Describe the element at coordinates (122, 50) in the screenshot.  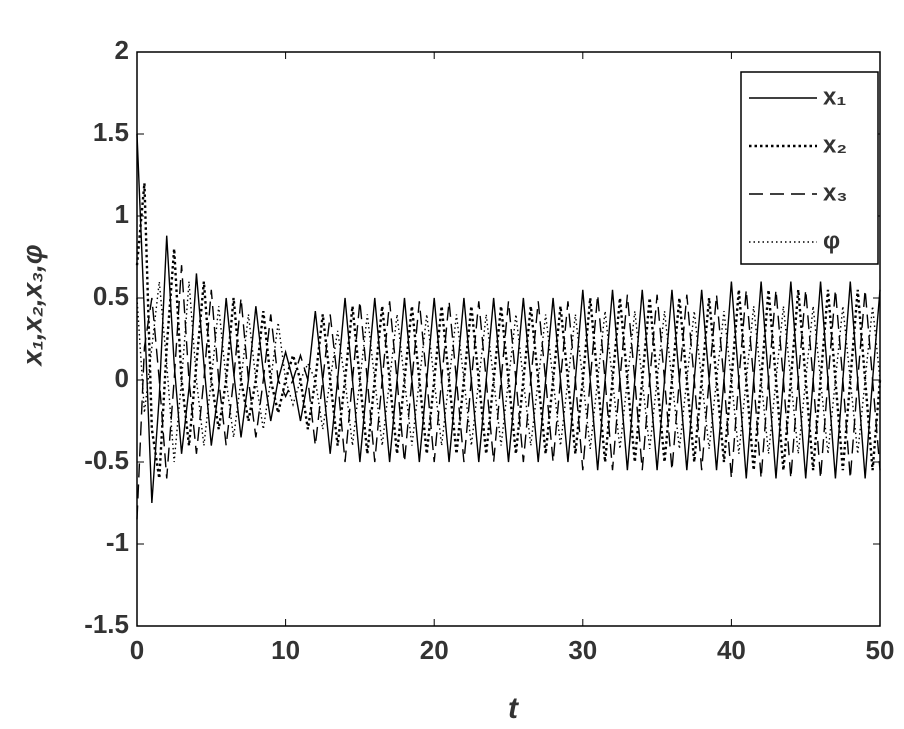
I see `y-tick-label: 2` at that location.